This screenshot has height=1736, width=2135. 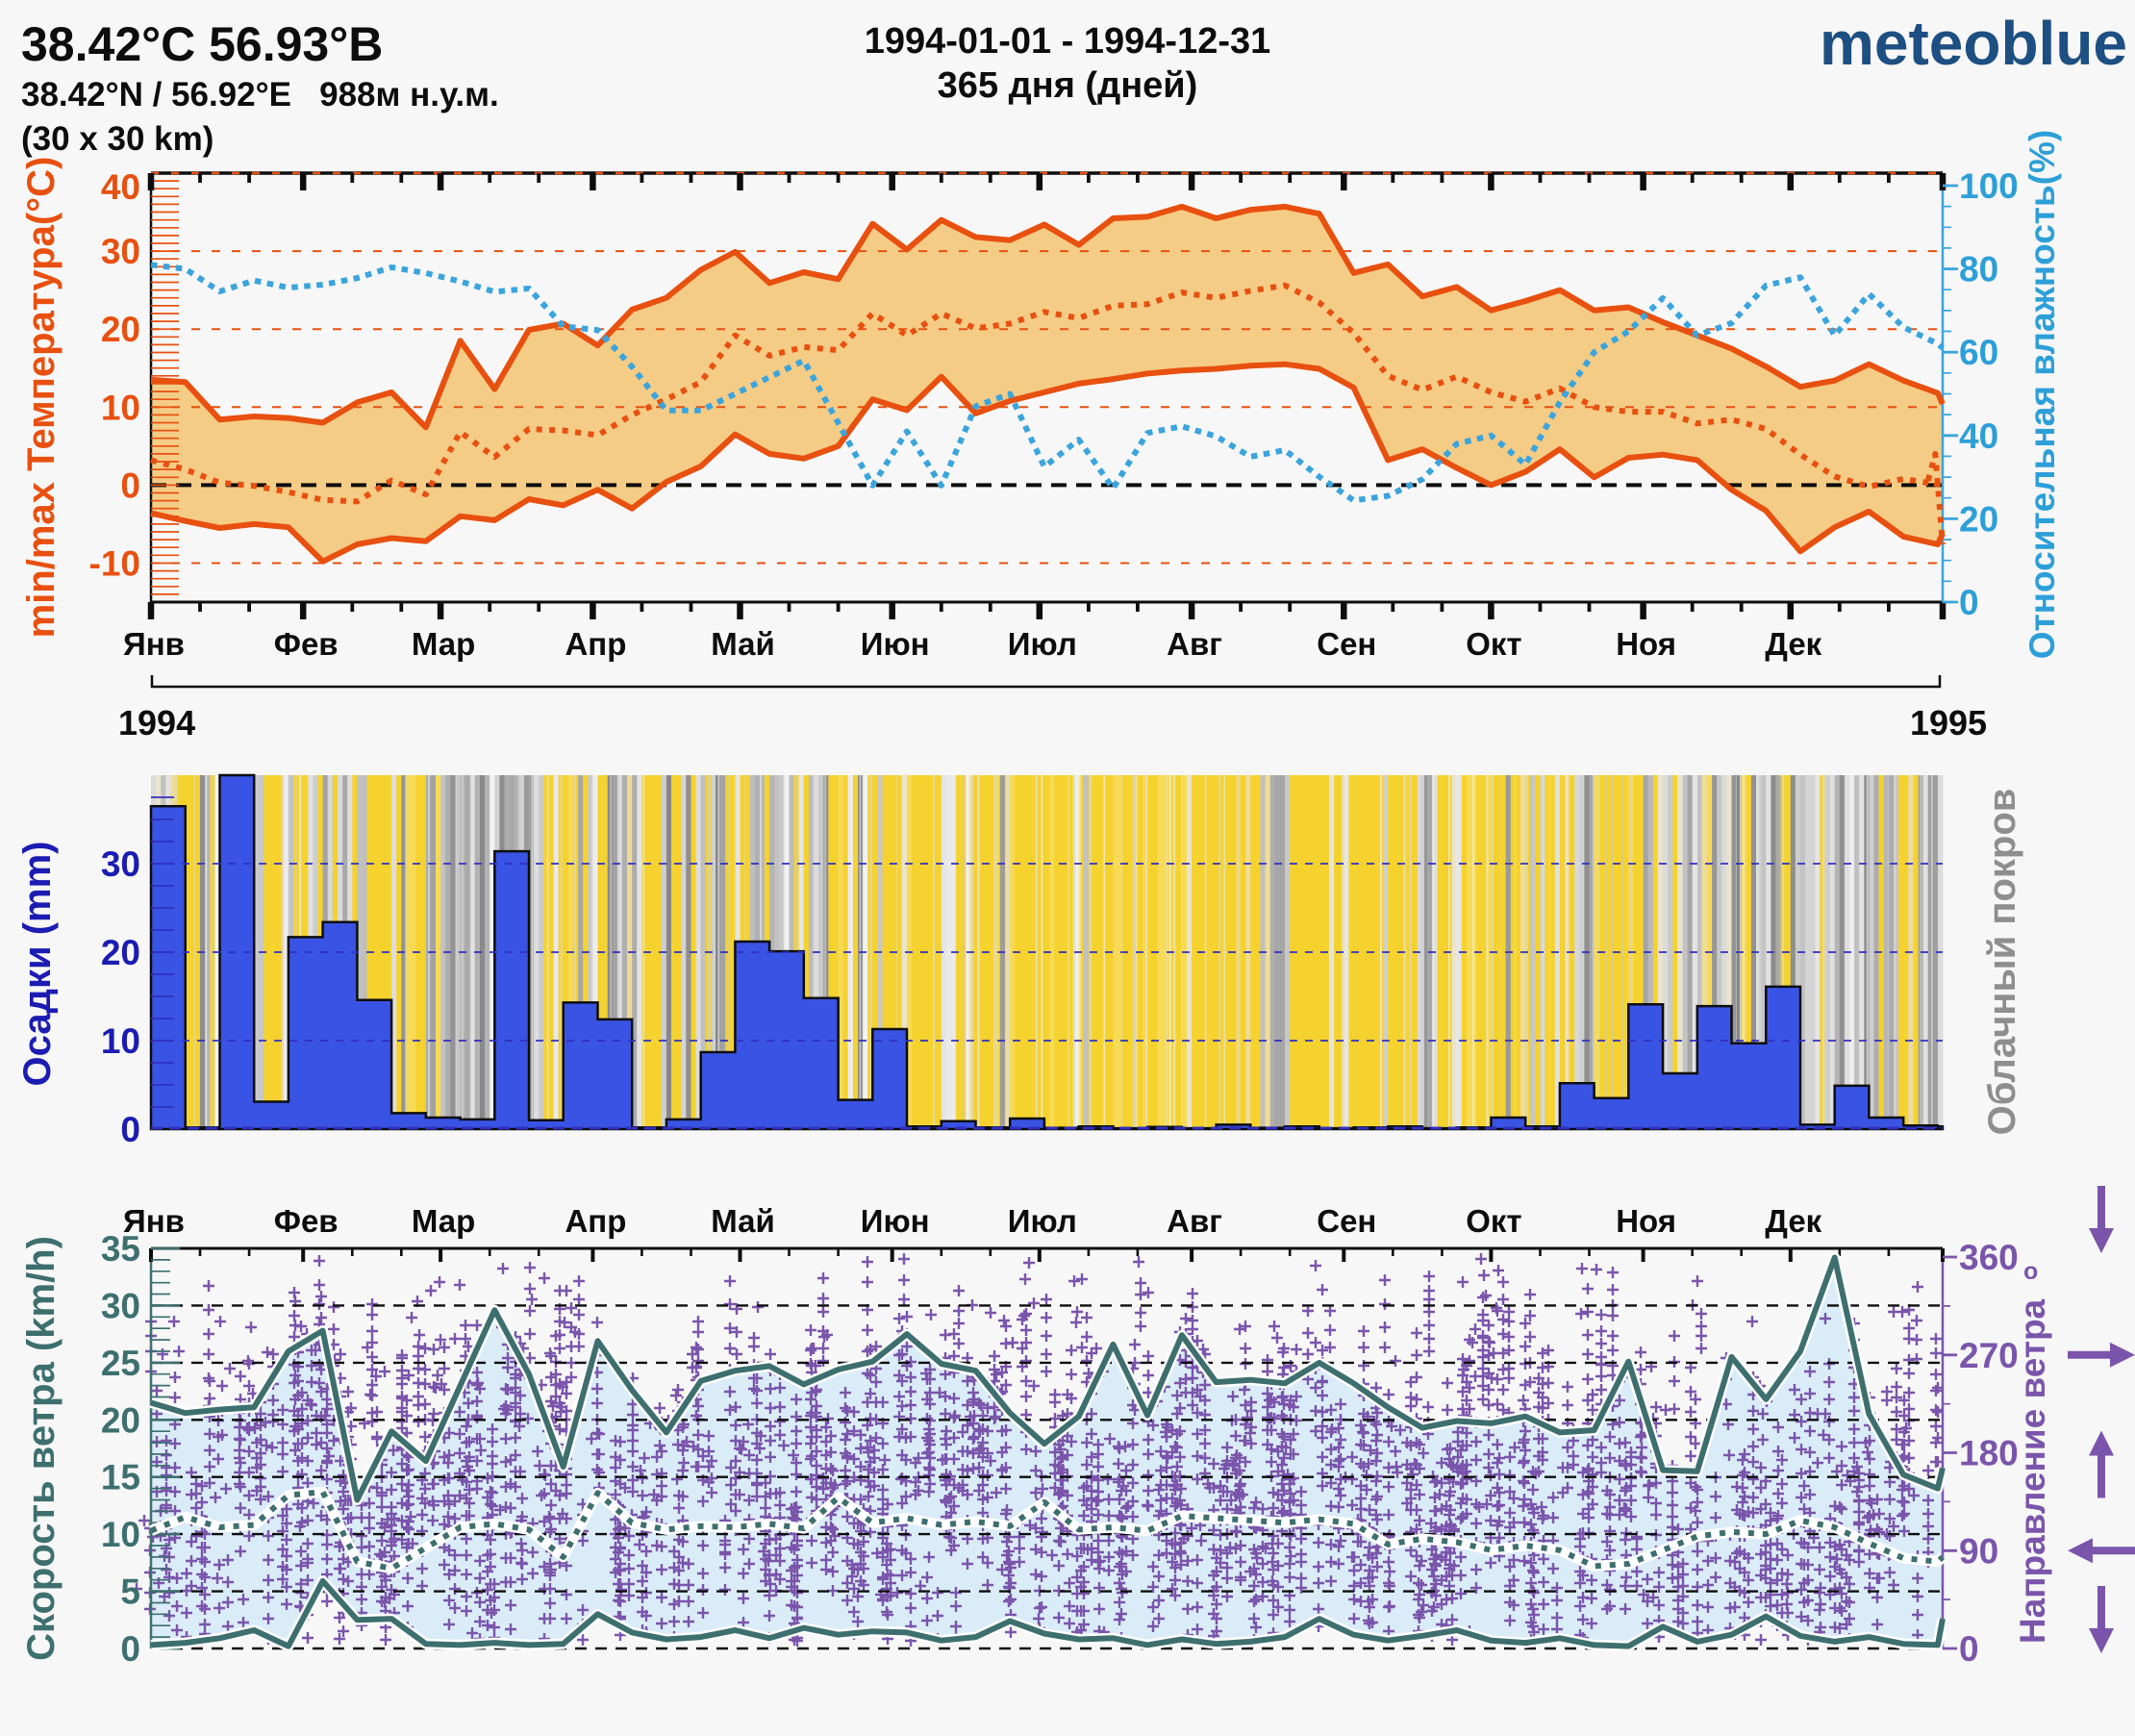 I want to click on svg-text: 5, so click(x=130, y=1592).